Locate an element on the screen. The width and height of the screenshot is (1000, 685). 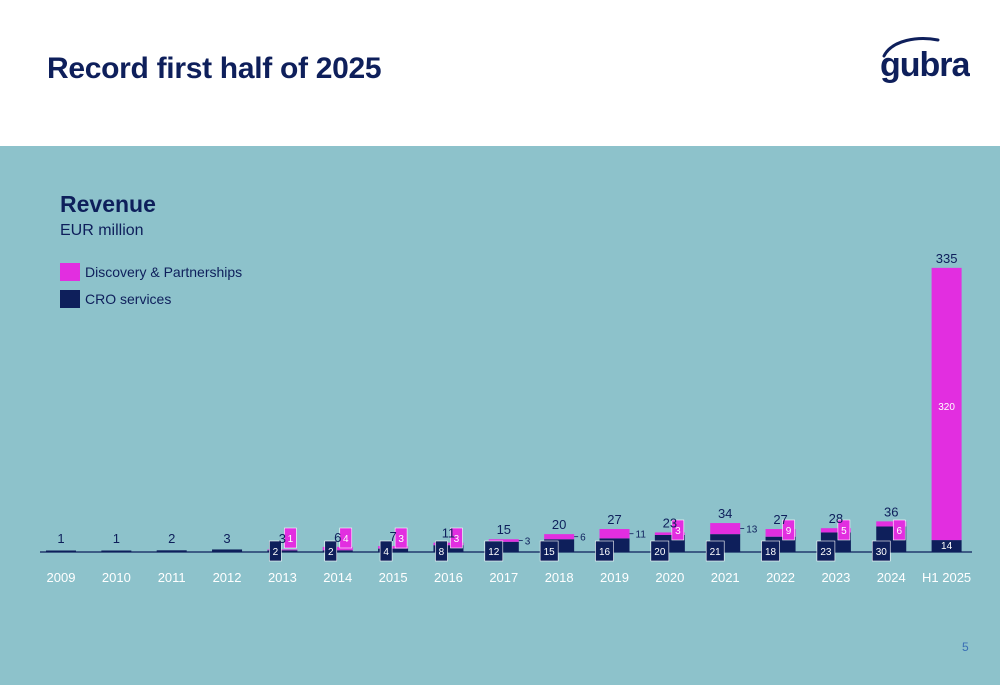
total-label-H1 2025: 335 is located at coordinates (947, 258).